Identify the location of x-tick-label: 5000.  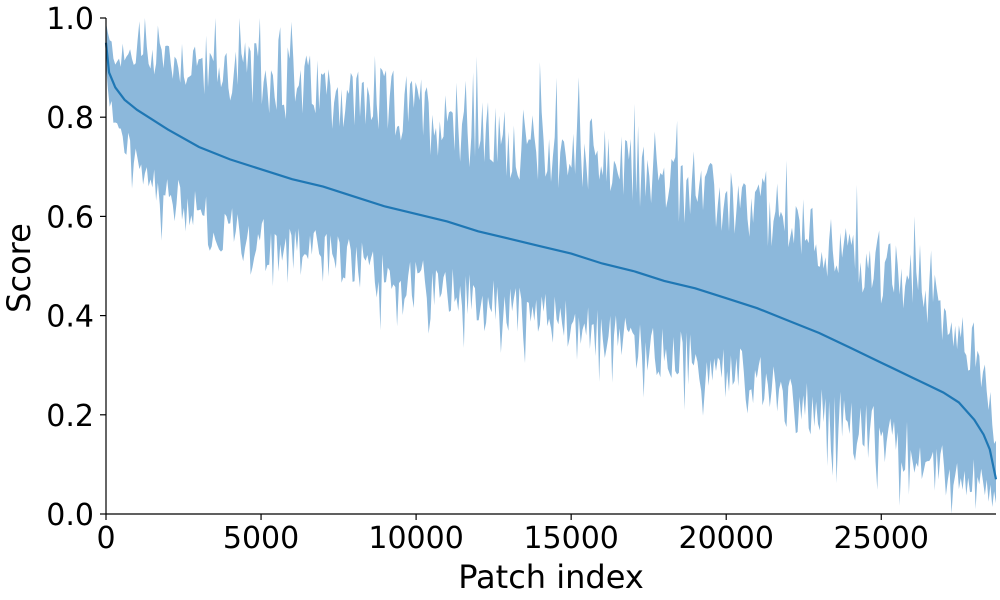
(261, 538).